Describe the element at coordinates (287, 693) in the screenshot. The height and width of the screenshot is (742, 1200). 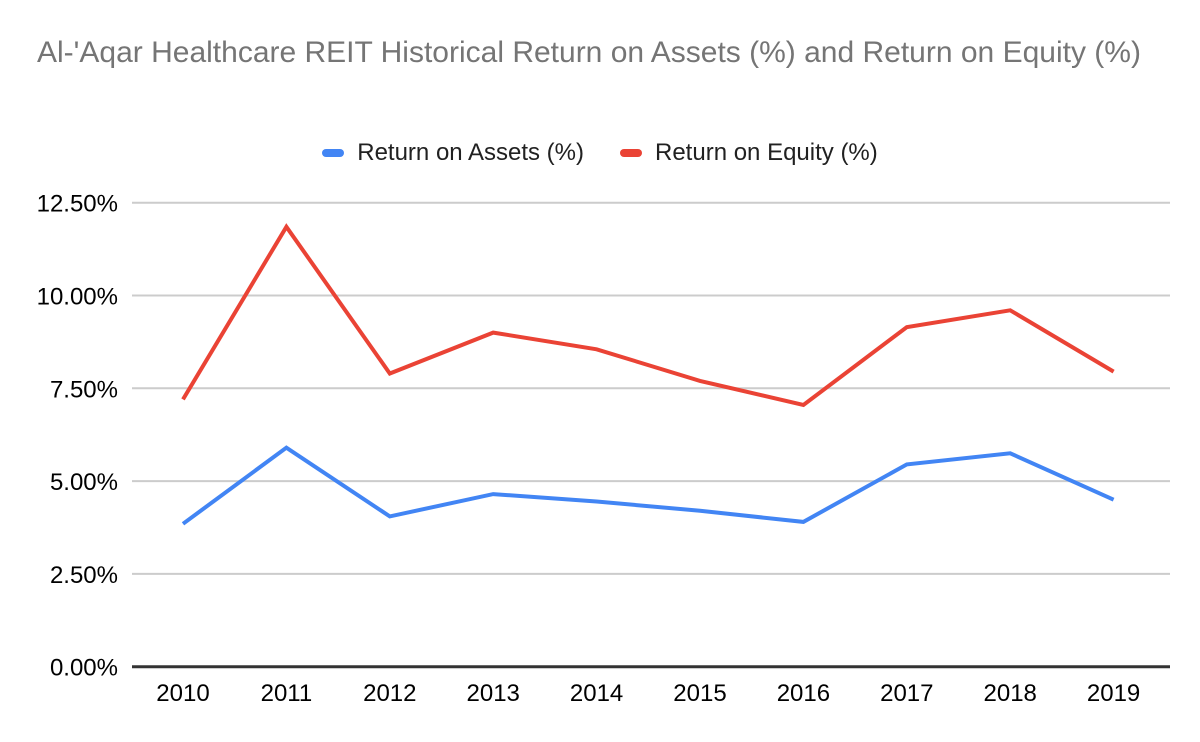
I see `x-tick-label: 2011` at that location.